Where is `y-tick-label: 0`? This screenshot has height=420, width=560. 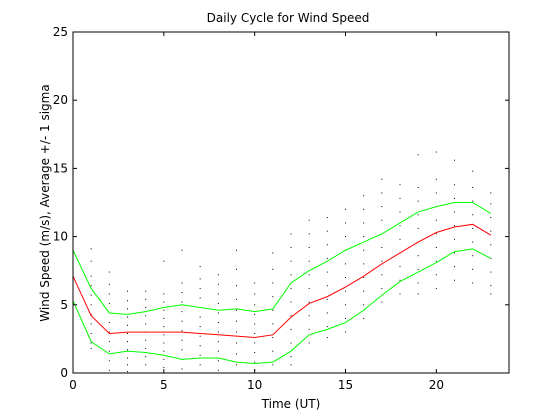
y-tick-label: 0 is located at coordinates (64, 373).